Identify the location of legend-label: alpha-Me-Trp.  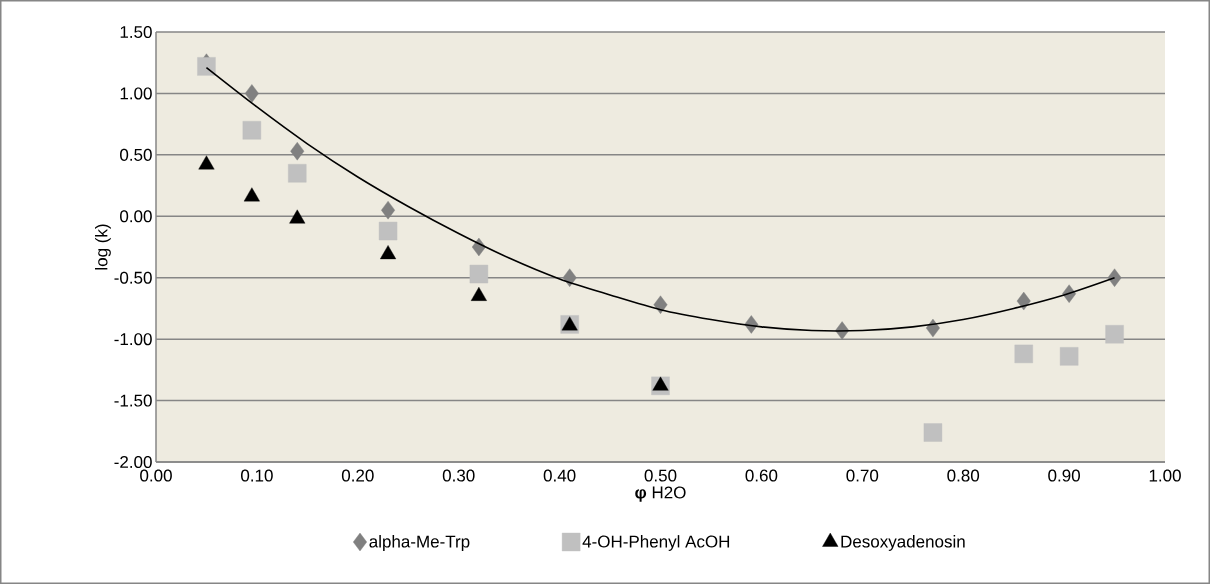
(419, 543).